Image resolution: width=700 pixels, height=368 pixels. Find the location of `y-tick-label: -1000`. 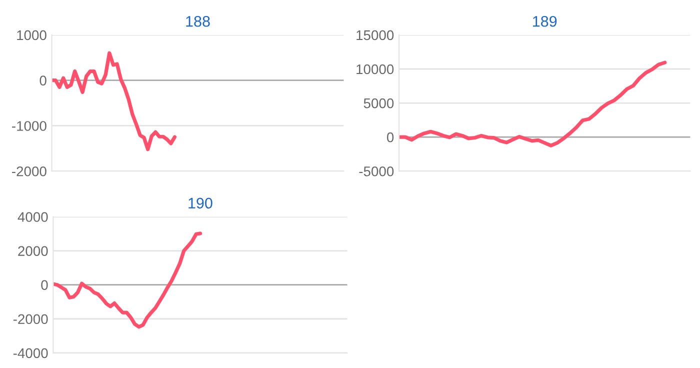

y-tick-label: -1000 is located at coordinates (29, 126).